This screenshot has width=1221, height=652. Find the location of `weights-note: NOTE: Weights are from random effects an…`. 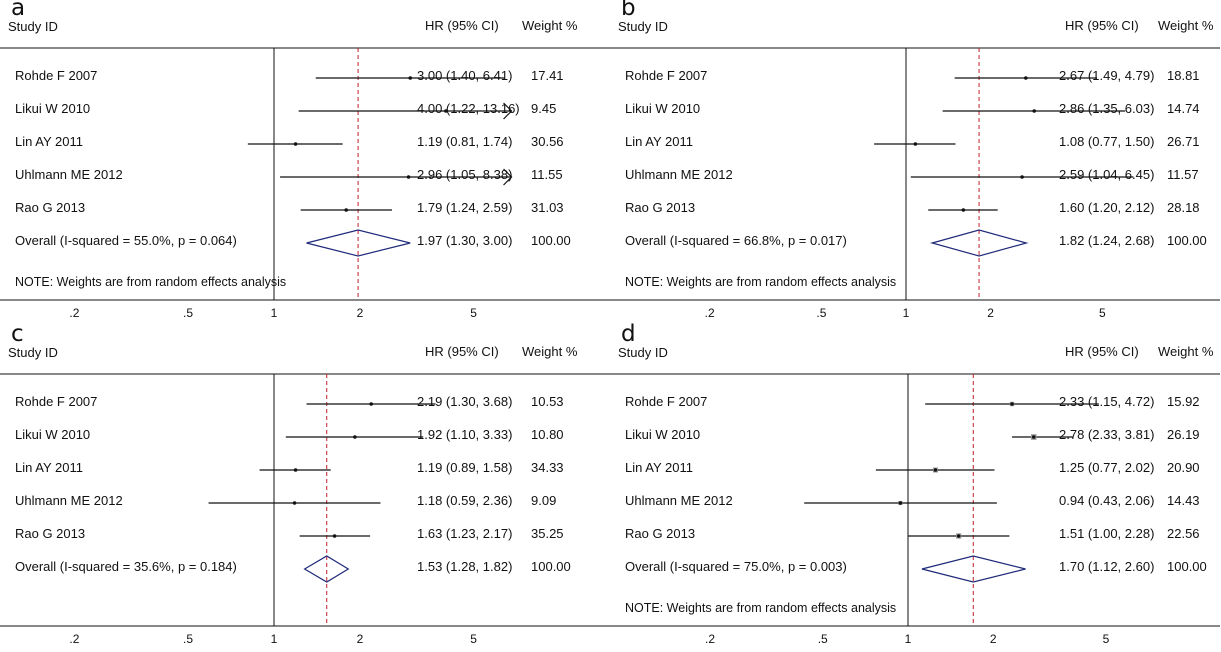

weights-note: NOTE: Weights are from random effects an… is located at coordinates (761, 608).